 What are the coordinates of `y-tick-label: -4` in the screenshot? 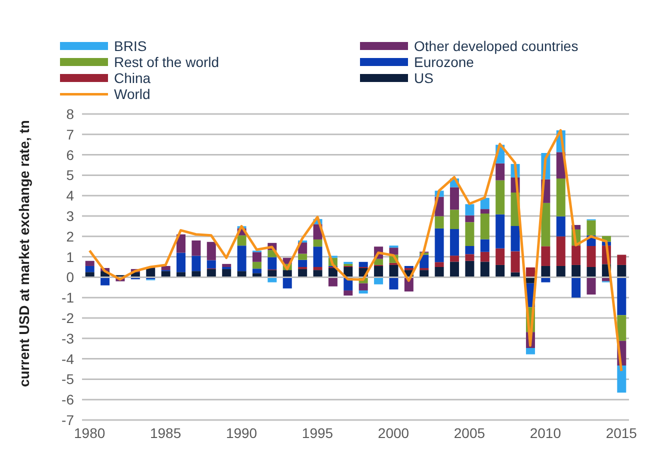 It's located at (68, 358).